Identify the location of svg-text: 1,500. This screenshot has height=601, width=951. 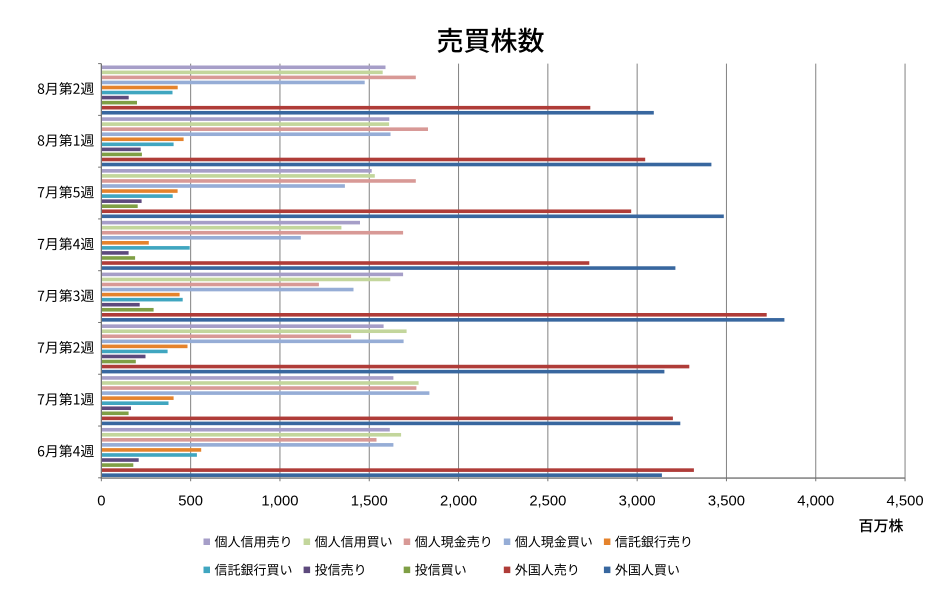
(369, 501).